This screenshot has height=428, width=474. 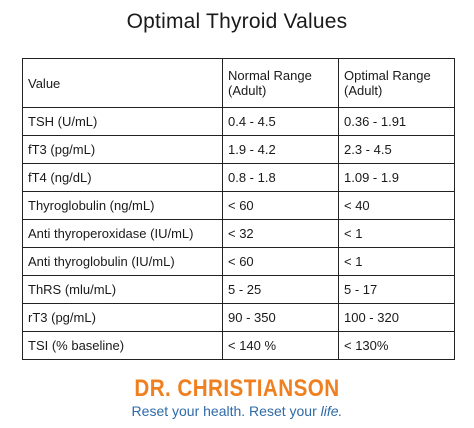 I want to click on cell-value: rT3 (pg/mL), so click(x=122, y=317).